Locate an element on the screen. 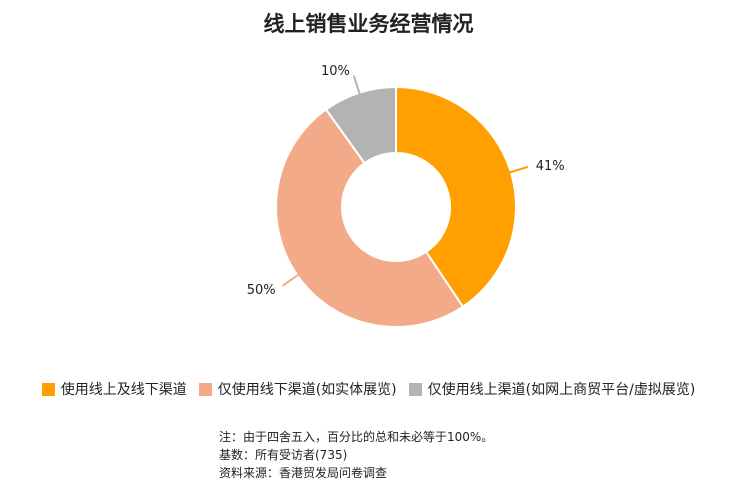 The height and width of the screenshot is (490, 737). data-label: 41% is located at coordinates (550, 166).